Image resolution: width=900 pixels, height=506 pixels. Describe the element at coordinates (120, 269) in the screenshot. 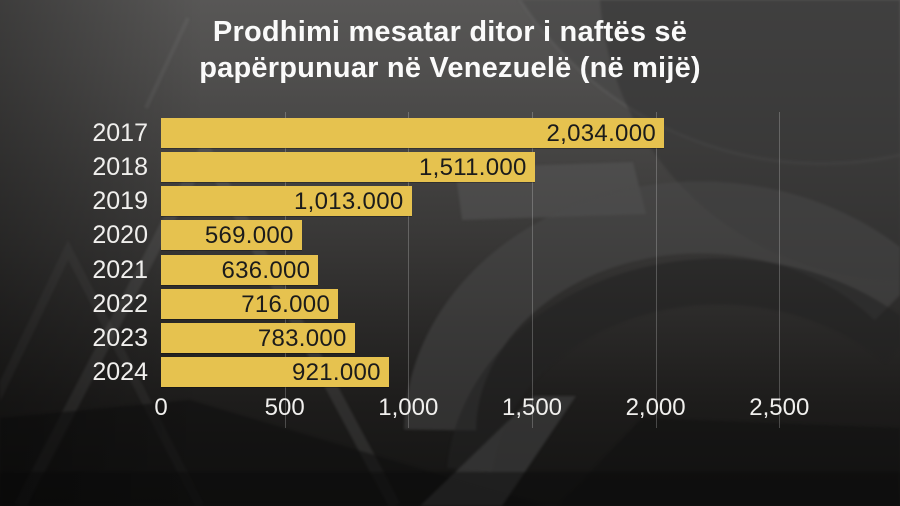

I see `category-label-2021: 2021` at that location.